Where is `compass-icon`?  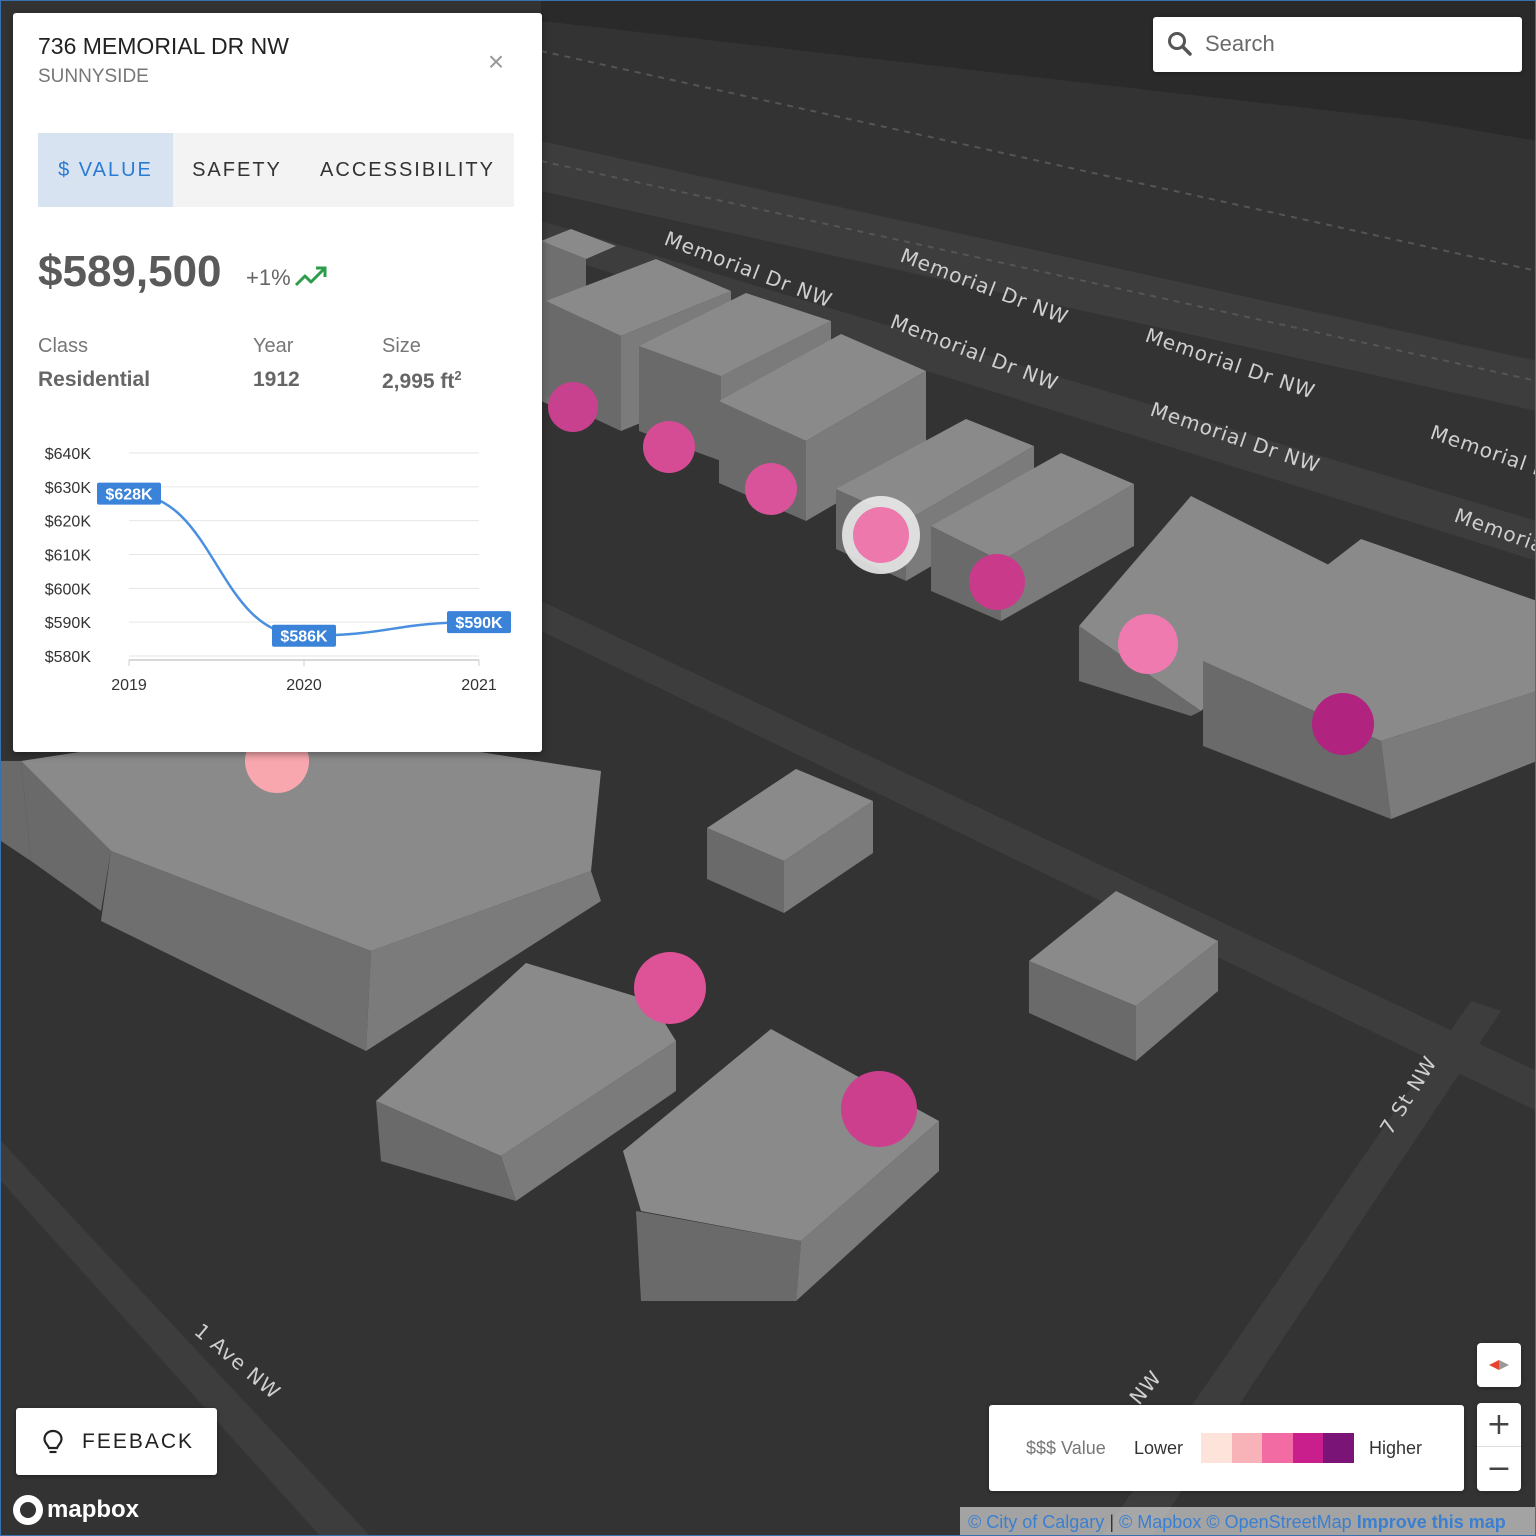 compass-icon is located at coordinates (1499, 1365).